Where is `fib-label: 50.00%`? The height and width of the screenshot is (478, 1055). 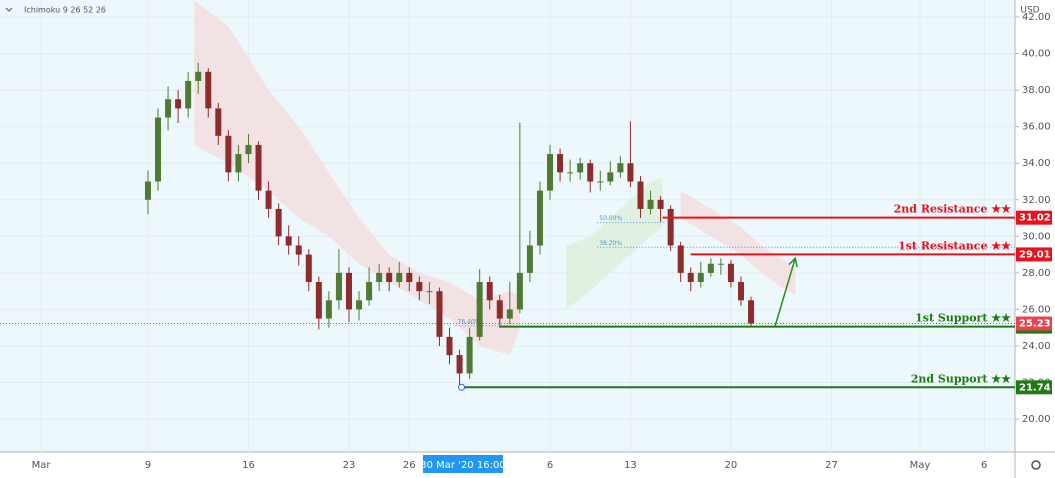
fib-label: 50.00% is located at coordinates (610, 218).